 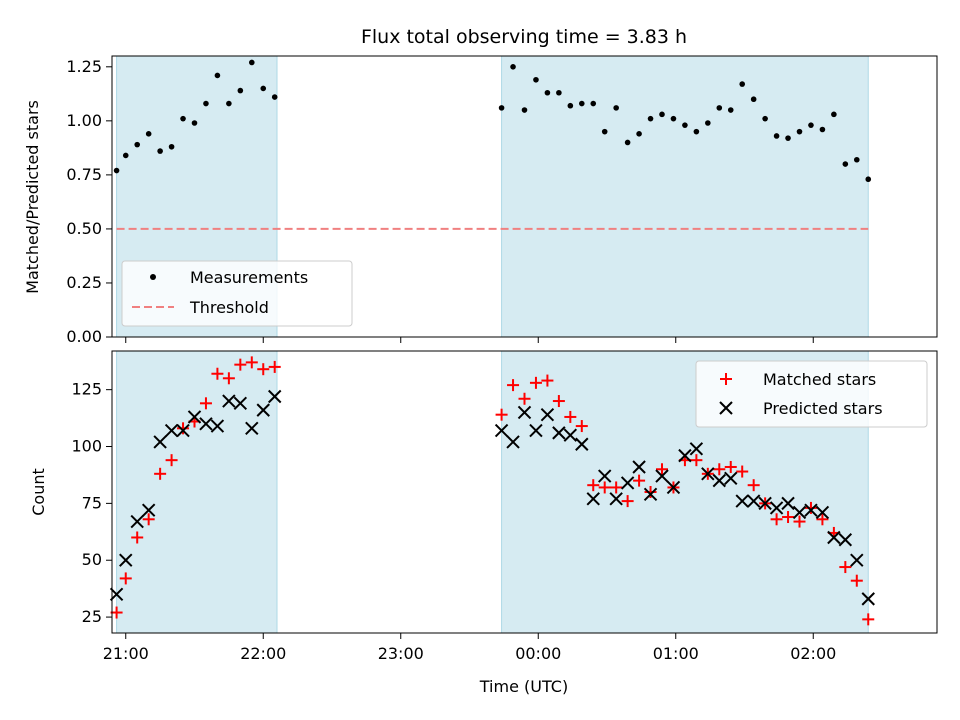 I want to click on x-tick-label: 02:00, so click(x=813, y=653).